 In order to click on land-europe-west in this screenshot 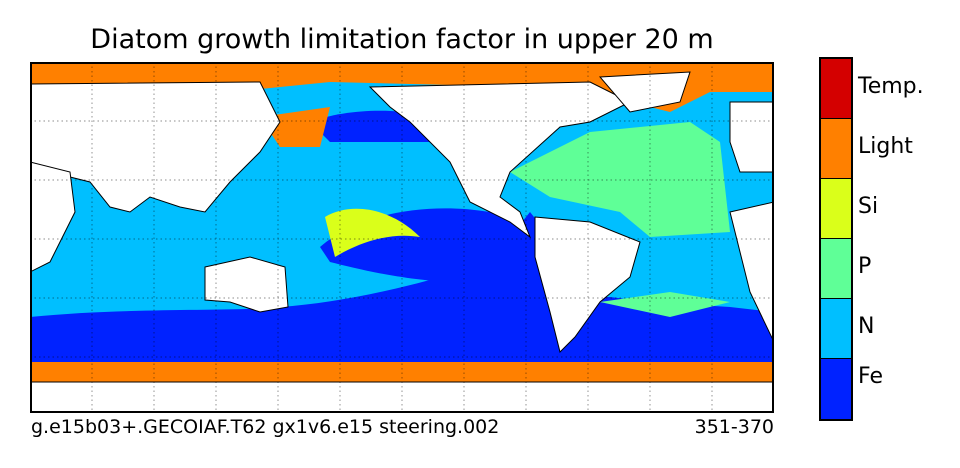, I will do `click(751, 137)`.